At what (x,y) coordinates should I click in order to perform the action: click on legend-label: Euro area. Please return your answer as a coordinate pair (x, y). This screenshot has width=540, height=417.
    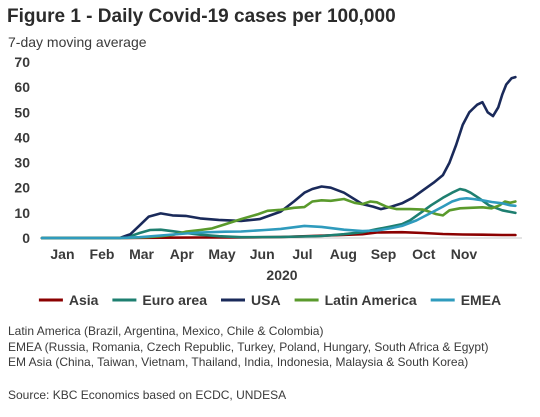
    Looking at the image, I should click on (174, 300).